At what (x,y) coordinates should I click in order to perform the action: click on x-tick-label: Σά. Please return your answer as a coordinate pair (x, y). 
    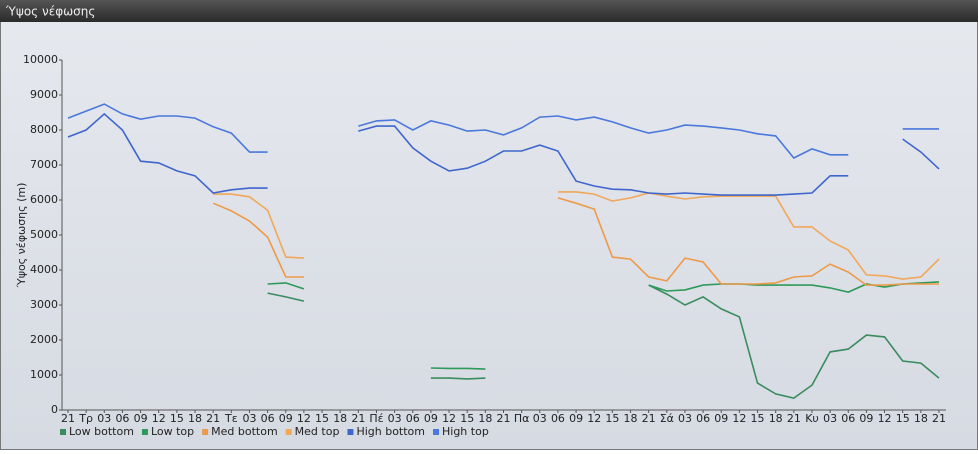
    Looking at the image, I should click on (667, 418).